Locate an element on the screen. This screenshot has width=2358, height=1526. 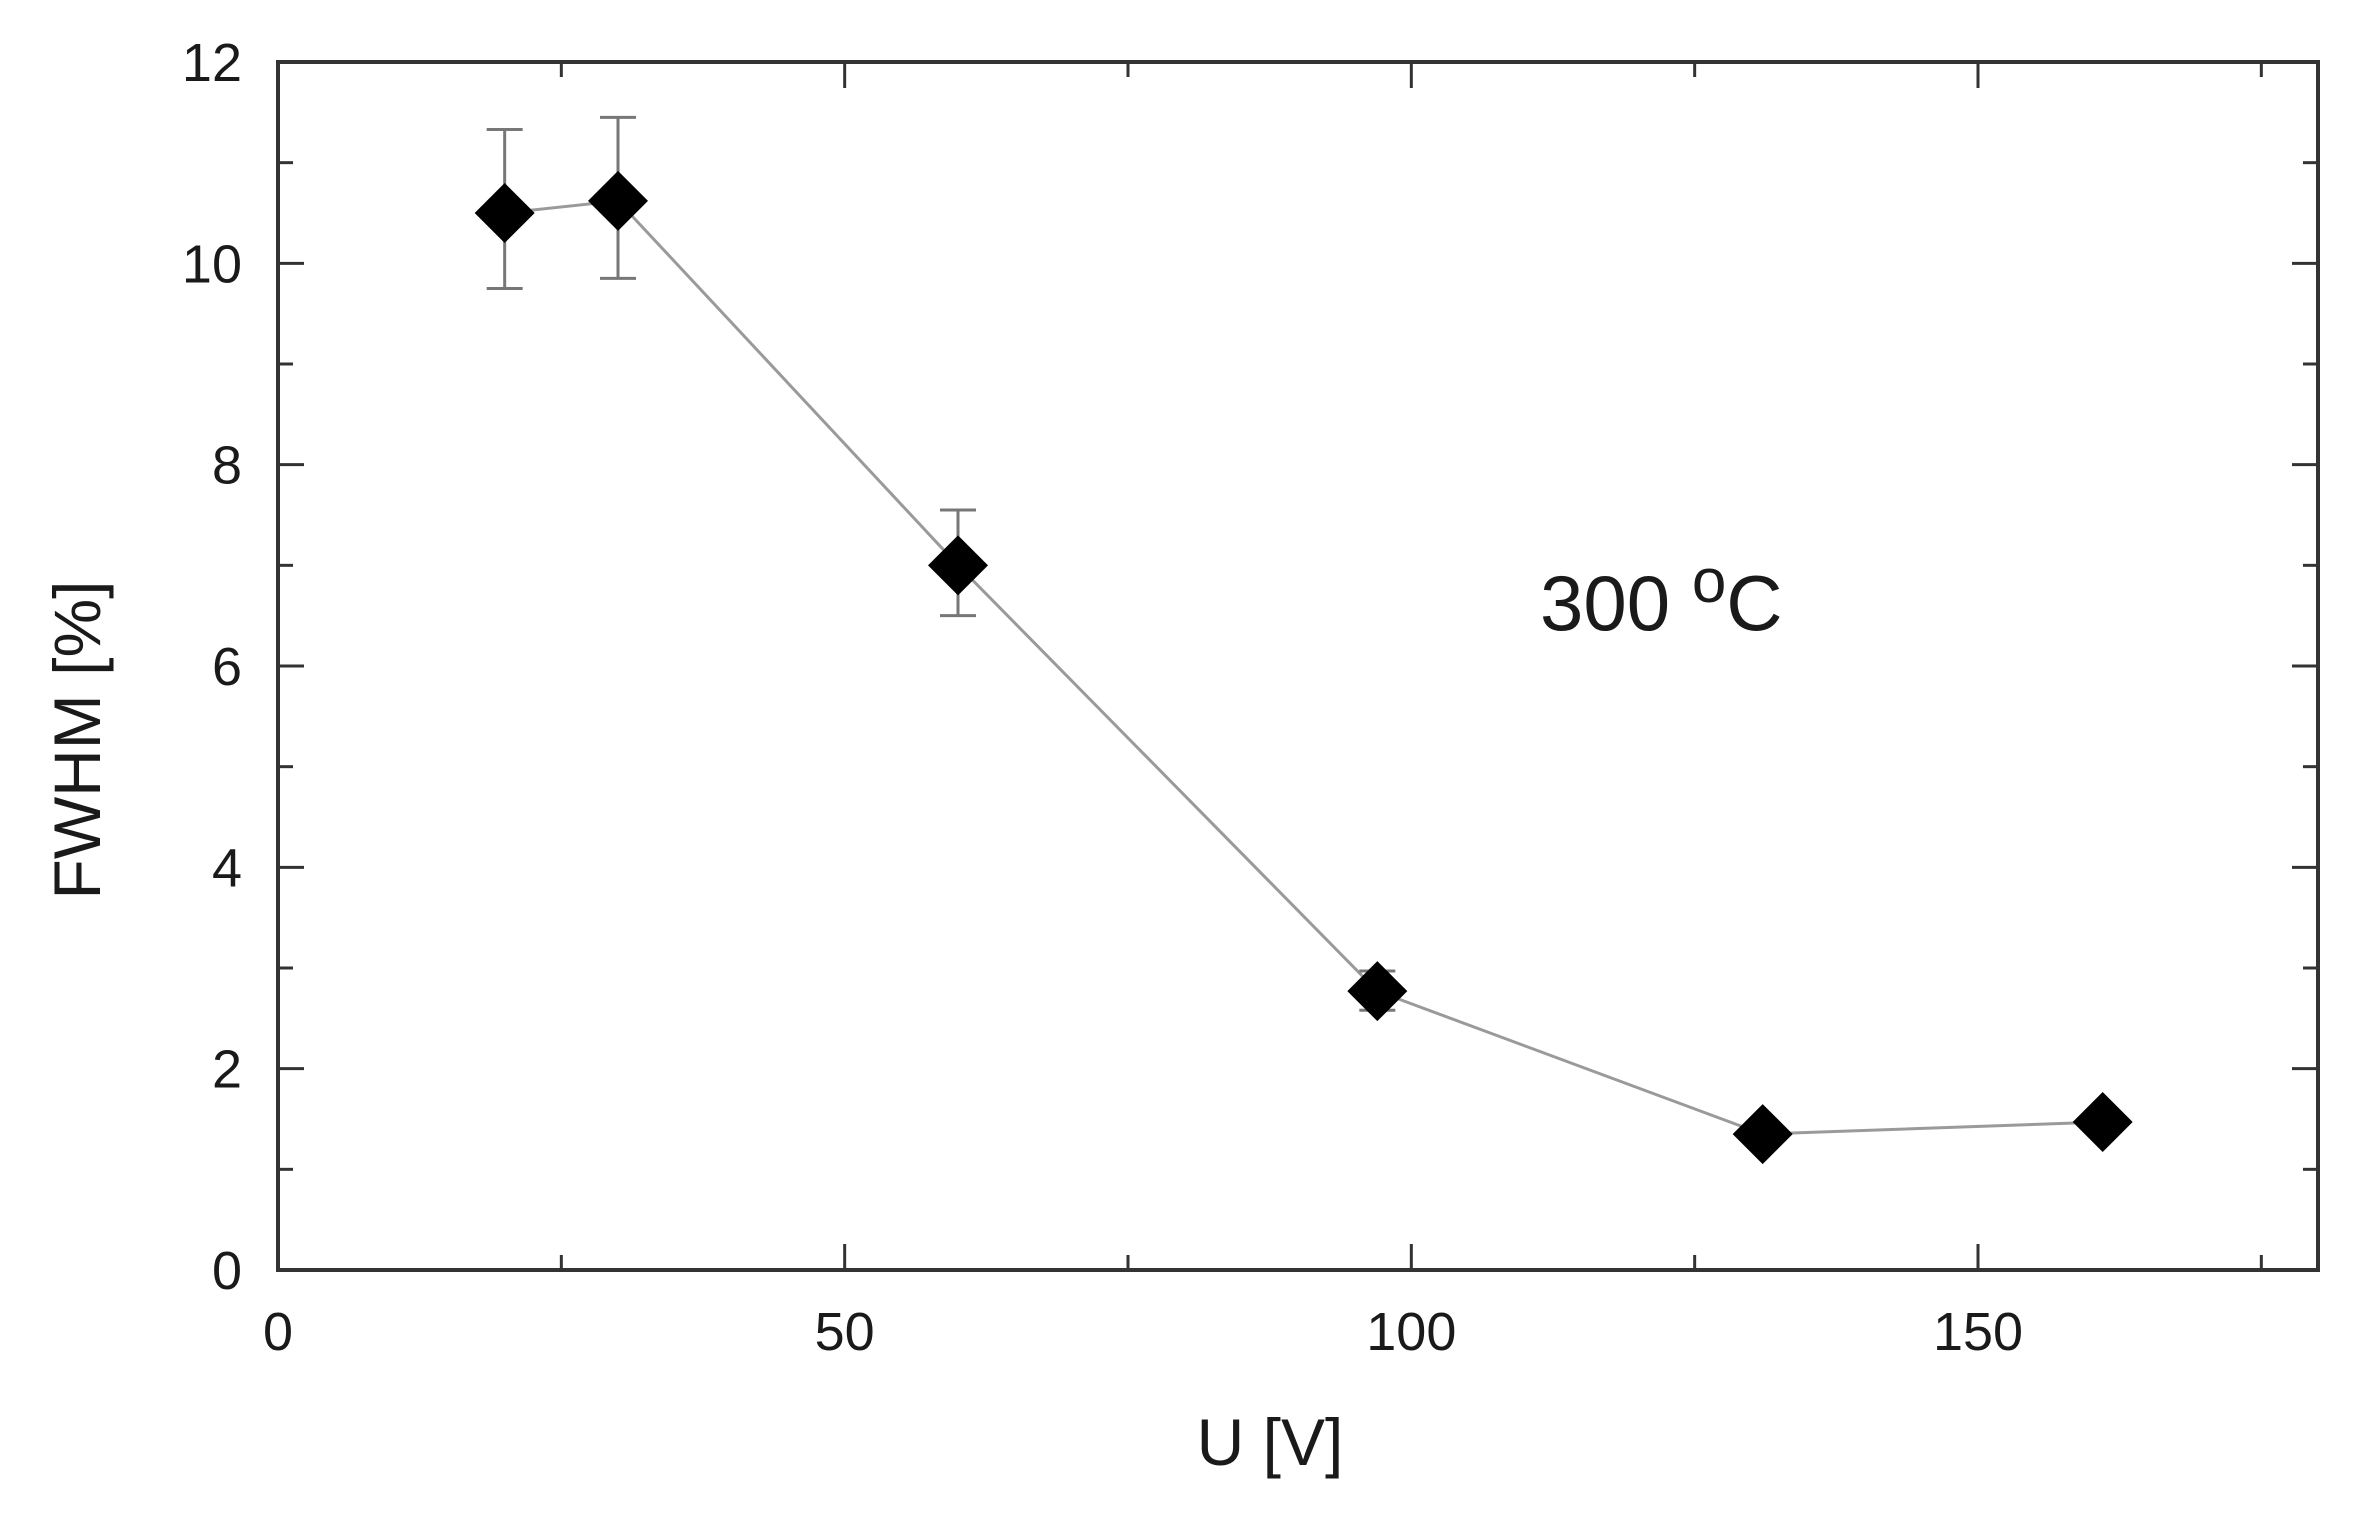
x-tick-label: 50 is located at coordinates (845, 1332).